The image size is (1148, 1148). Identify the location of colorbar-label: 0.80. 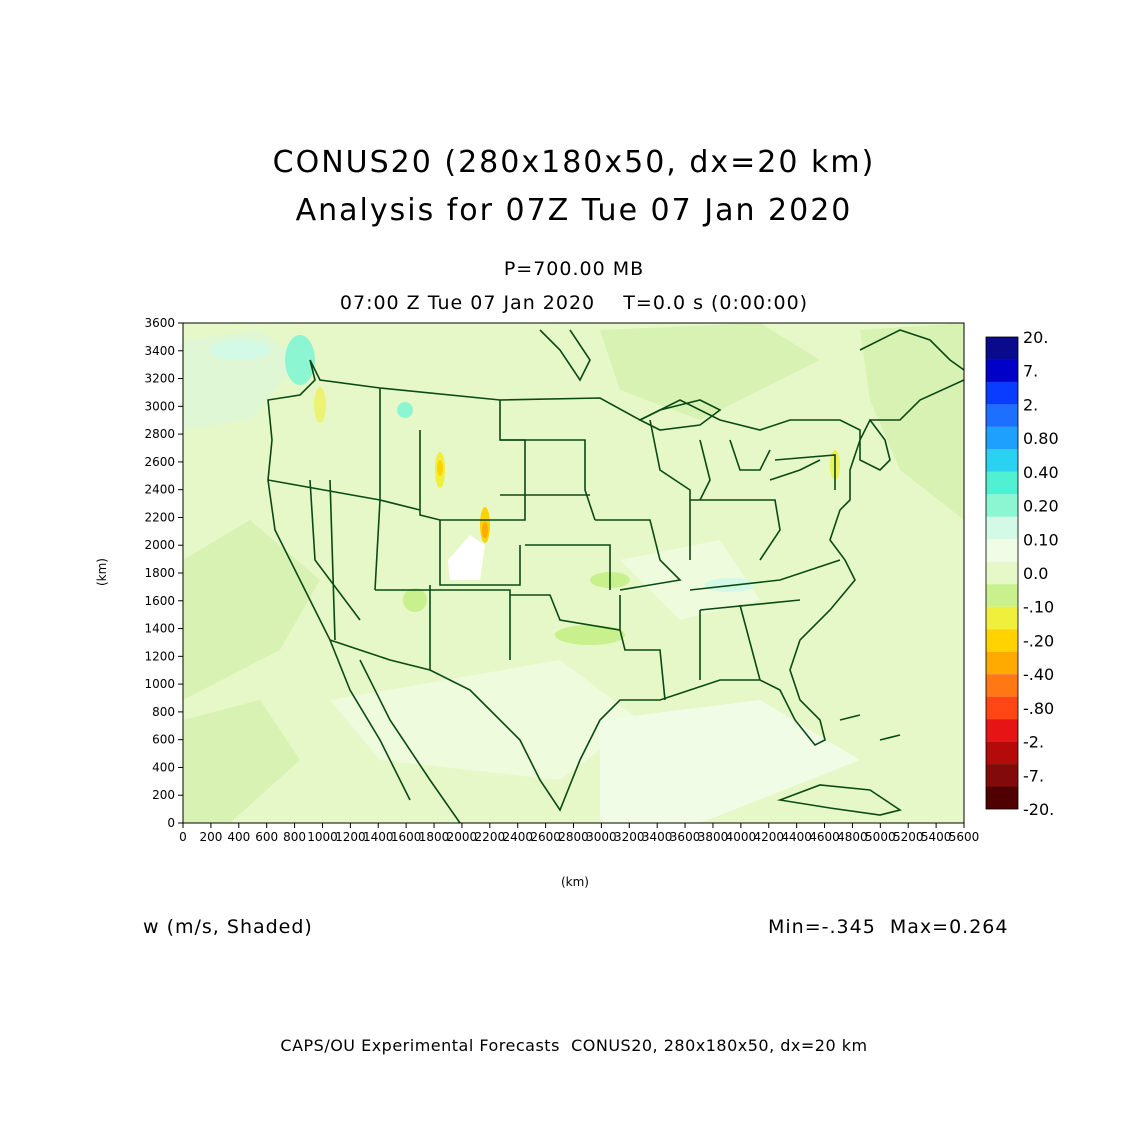
(1041, 438).